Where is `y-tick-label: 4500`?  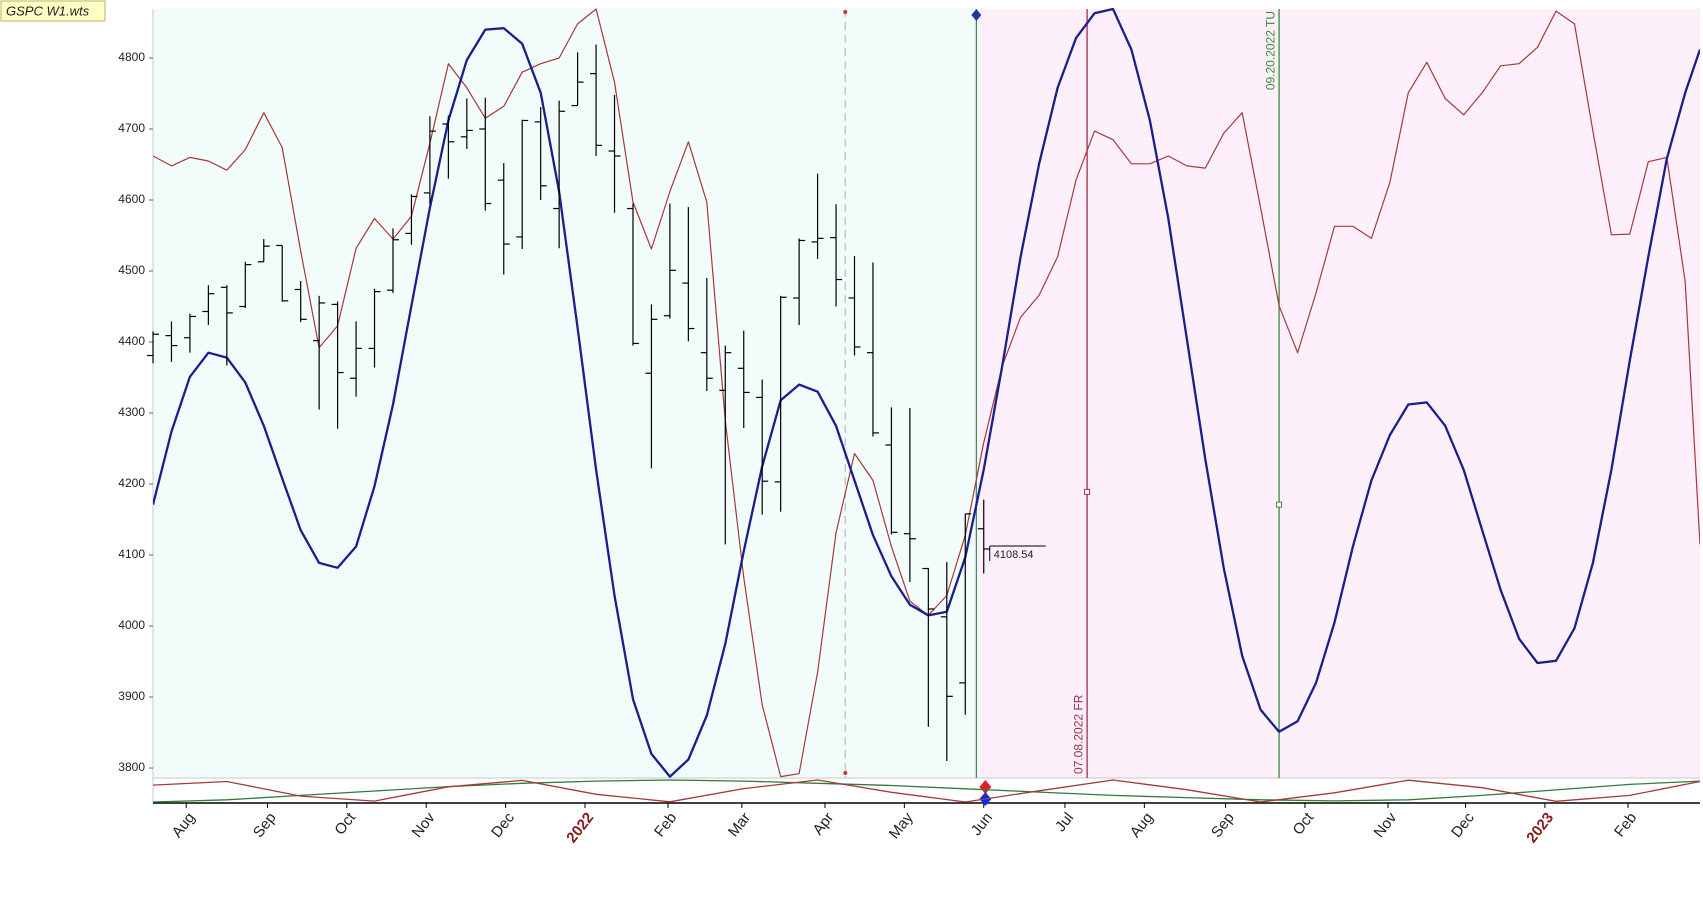
y-tick-label: 4500 is located at coordinates (131, 270).